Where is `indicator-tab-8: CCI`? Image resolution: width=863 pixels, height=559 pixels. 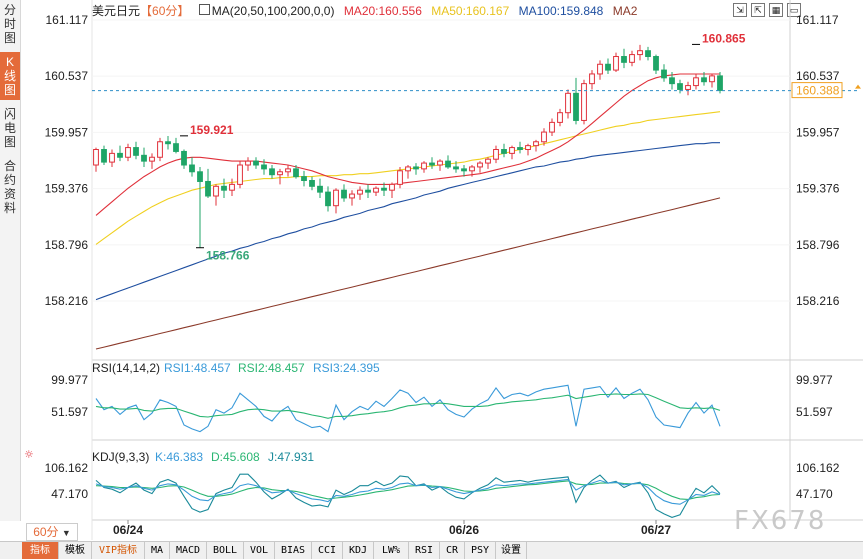
indicator-tab-8: CCI is located at coordinates (327, 550).